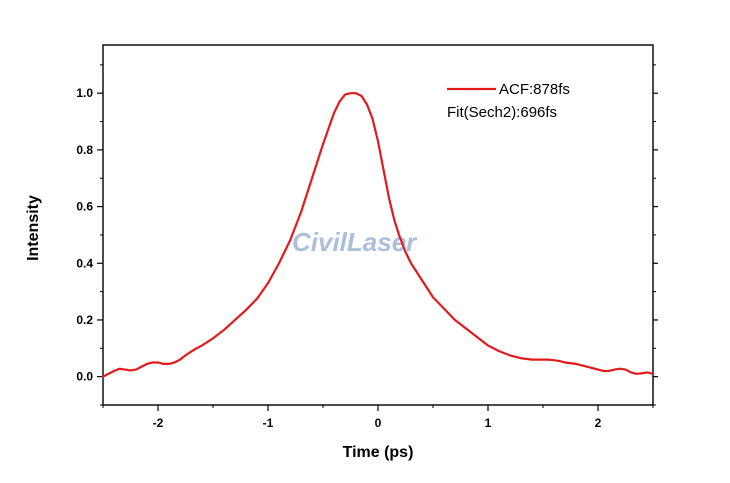 The height and width of the screenshot is (483, 730). What do you see at coordinates (84, 150) in the screenshot?
I see `y-tick-label: 0.8` at bounding box center [84, 150].